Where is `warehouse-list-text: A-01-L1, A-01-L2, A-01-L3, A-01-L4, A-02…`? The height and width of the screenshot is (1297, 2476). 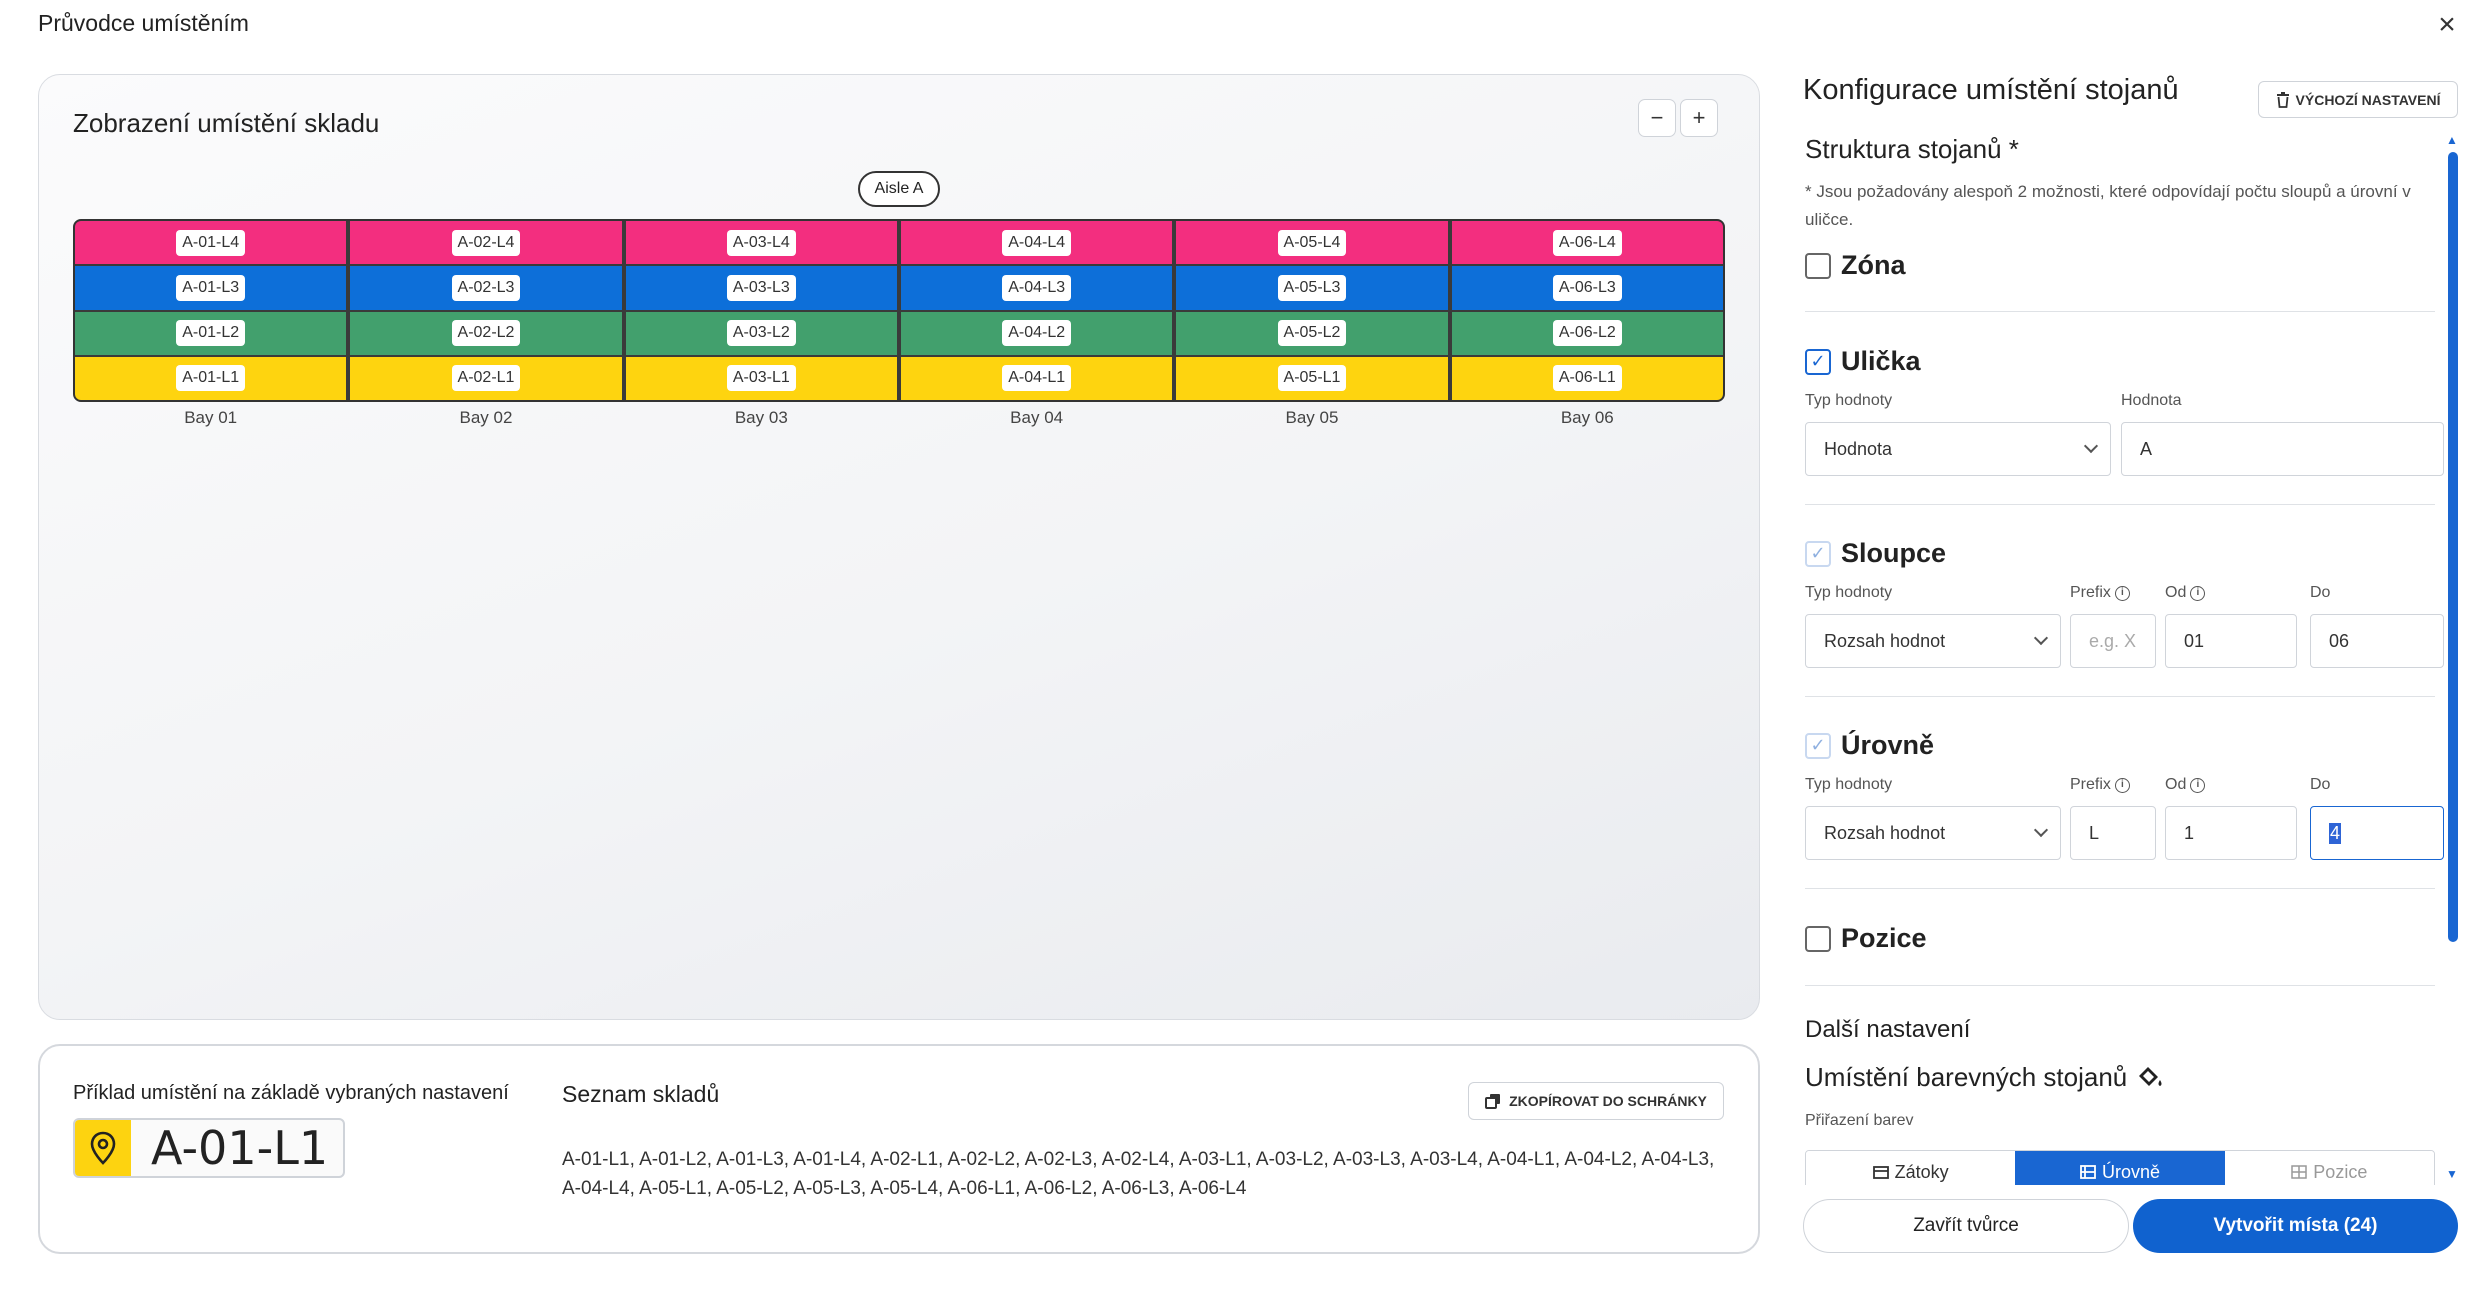
warehouse-list-text: A-01-L1, A-01-L2, A-01-L3, A-01-L4, A-02… is located at coordinates (1138, 1174).